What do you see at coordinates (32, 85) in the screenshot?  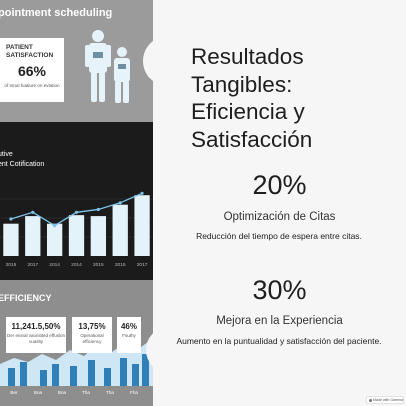 I see `satisfaction-caption: of tonal fuatiure on evlation` at bounding box center [32, 85].